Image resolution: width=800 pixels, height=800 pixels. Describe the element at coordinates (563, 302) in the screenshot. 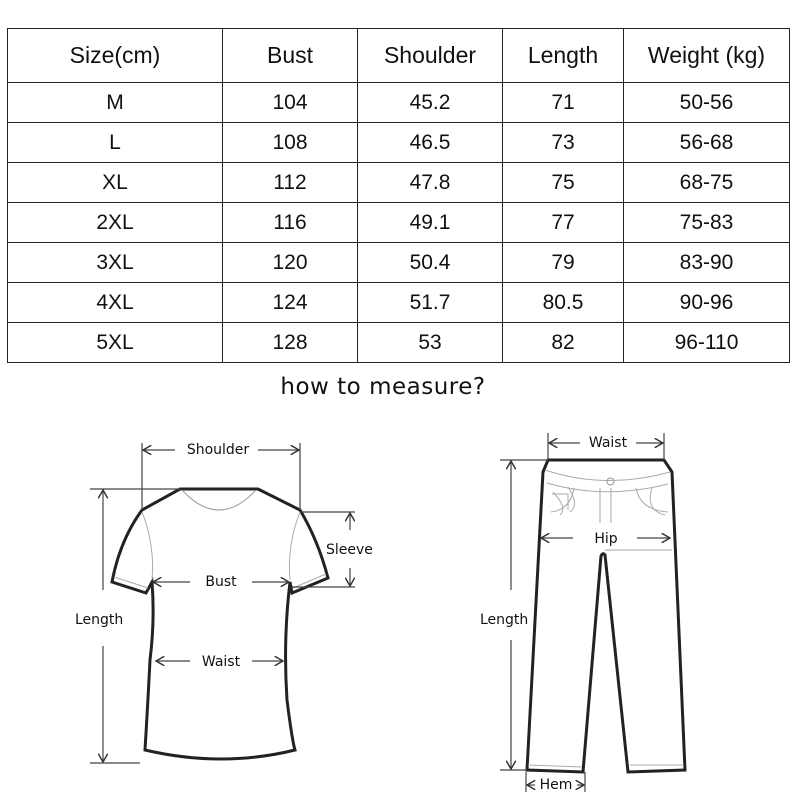

I see `table-cell: 80.5` at that location.